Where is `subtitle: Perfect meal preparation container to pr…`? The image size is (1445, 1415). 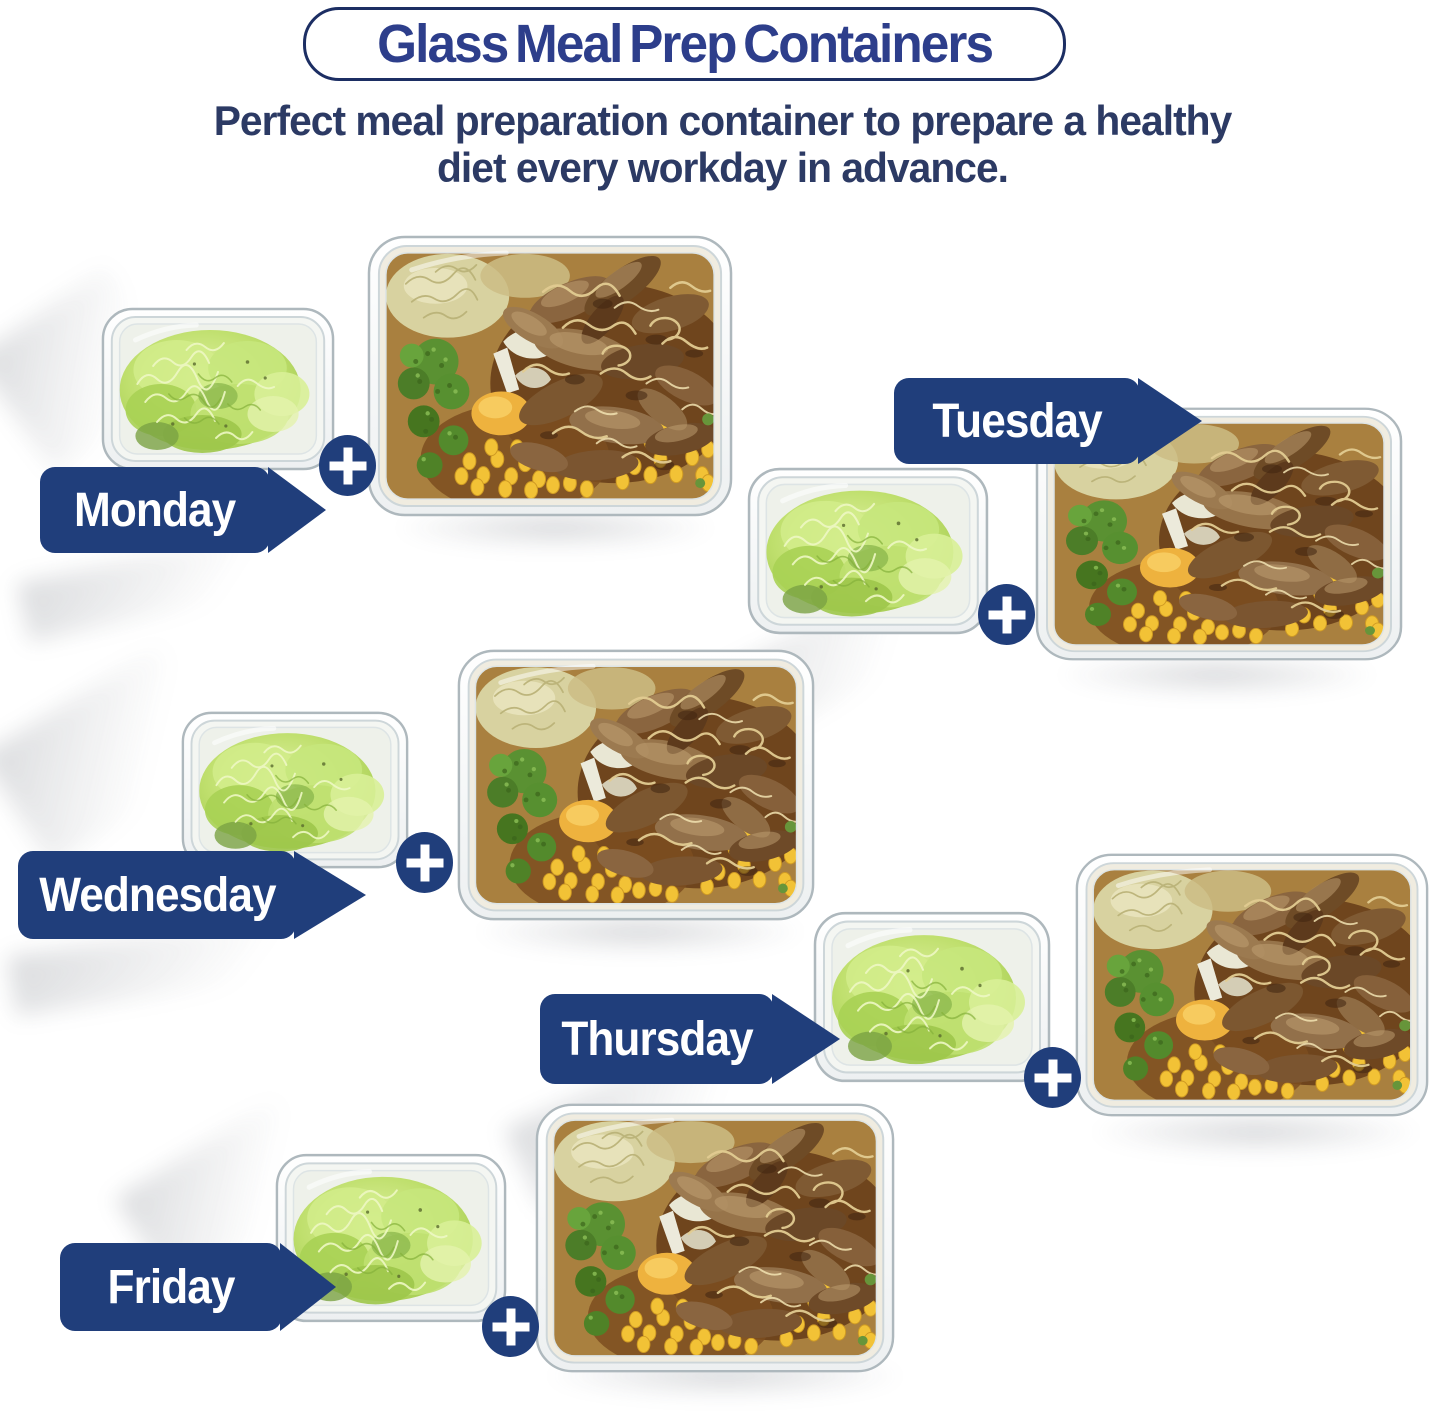 subtitle: Perfect meal preparation container to pr… is located at coordinates (722, 144).